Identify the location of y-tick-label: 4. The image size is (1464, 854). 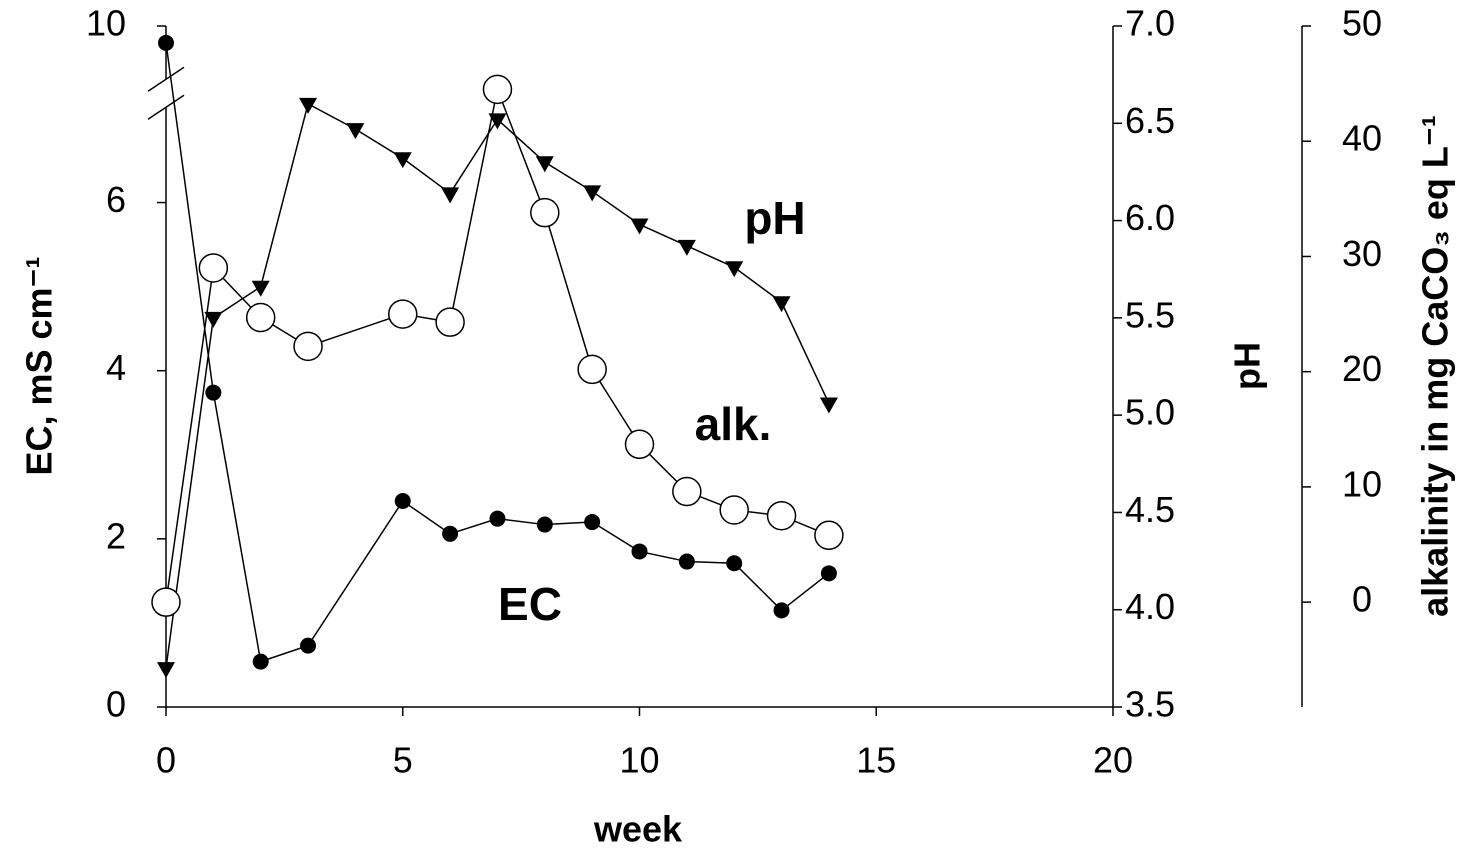
(116, 367).